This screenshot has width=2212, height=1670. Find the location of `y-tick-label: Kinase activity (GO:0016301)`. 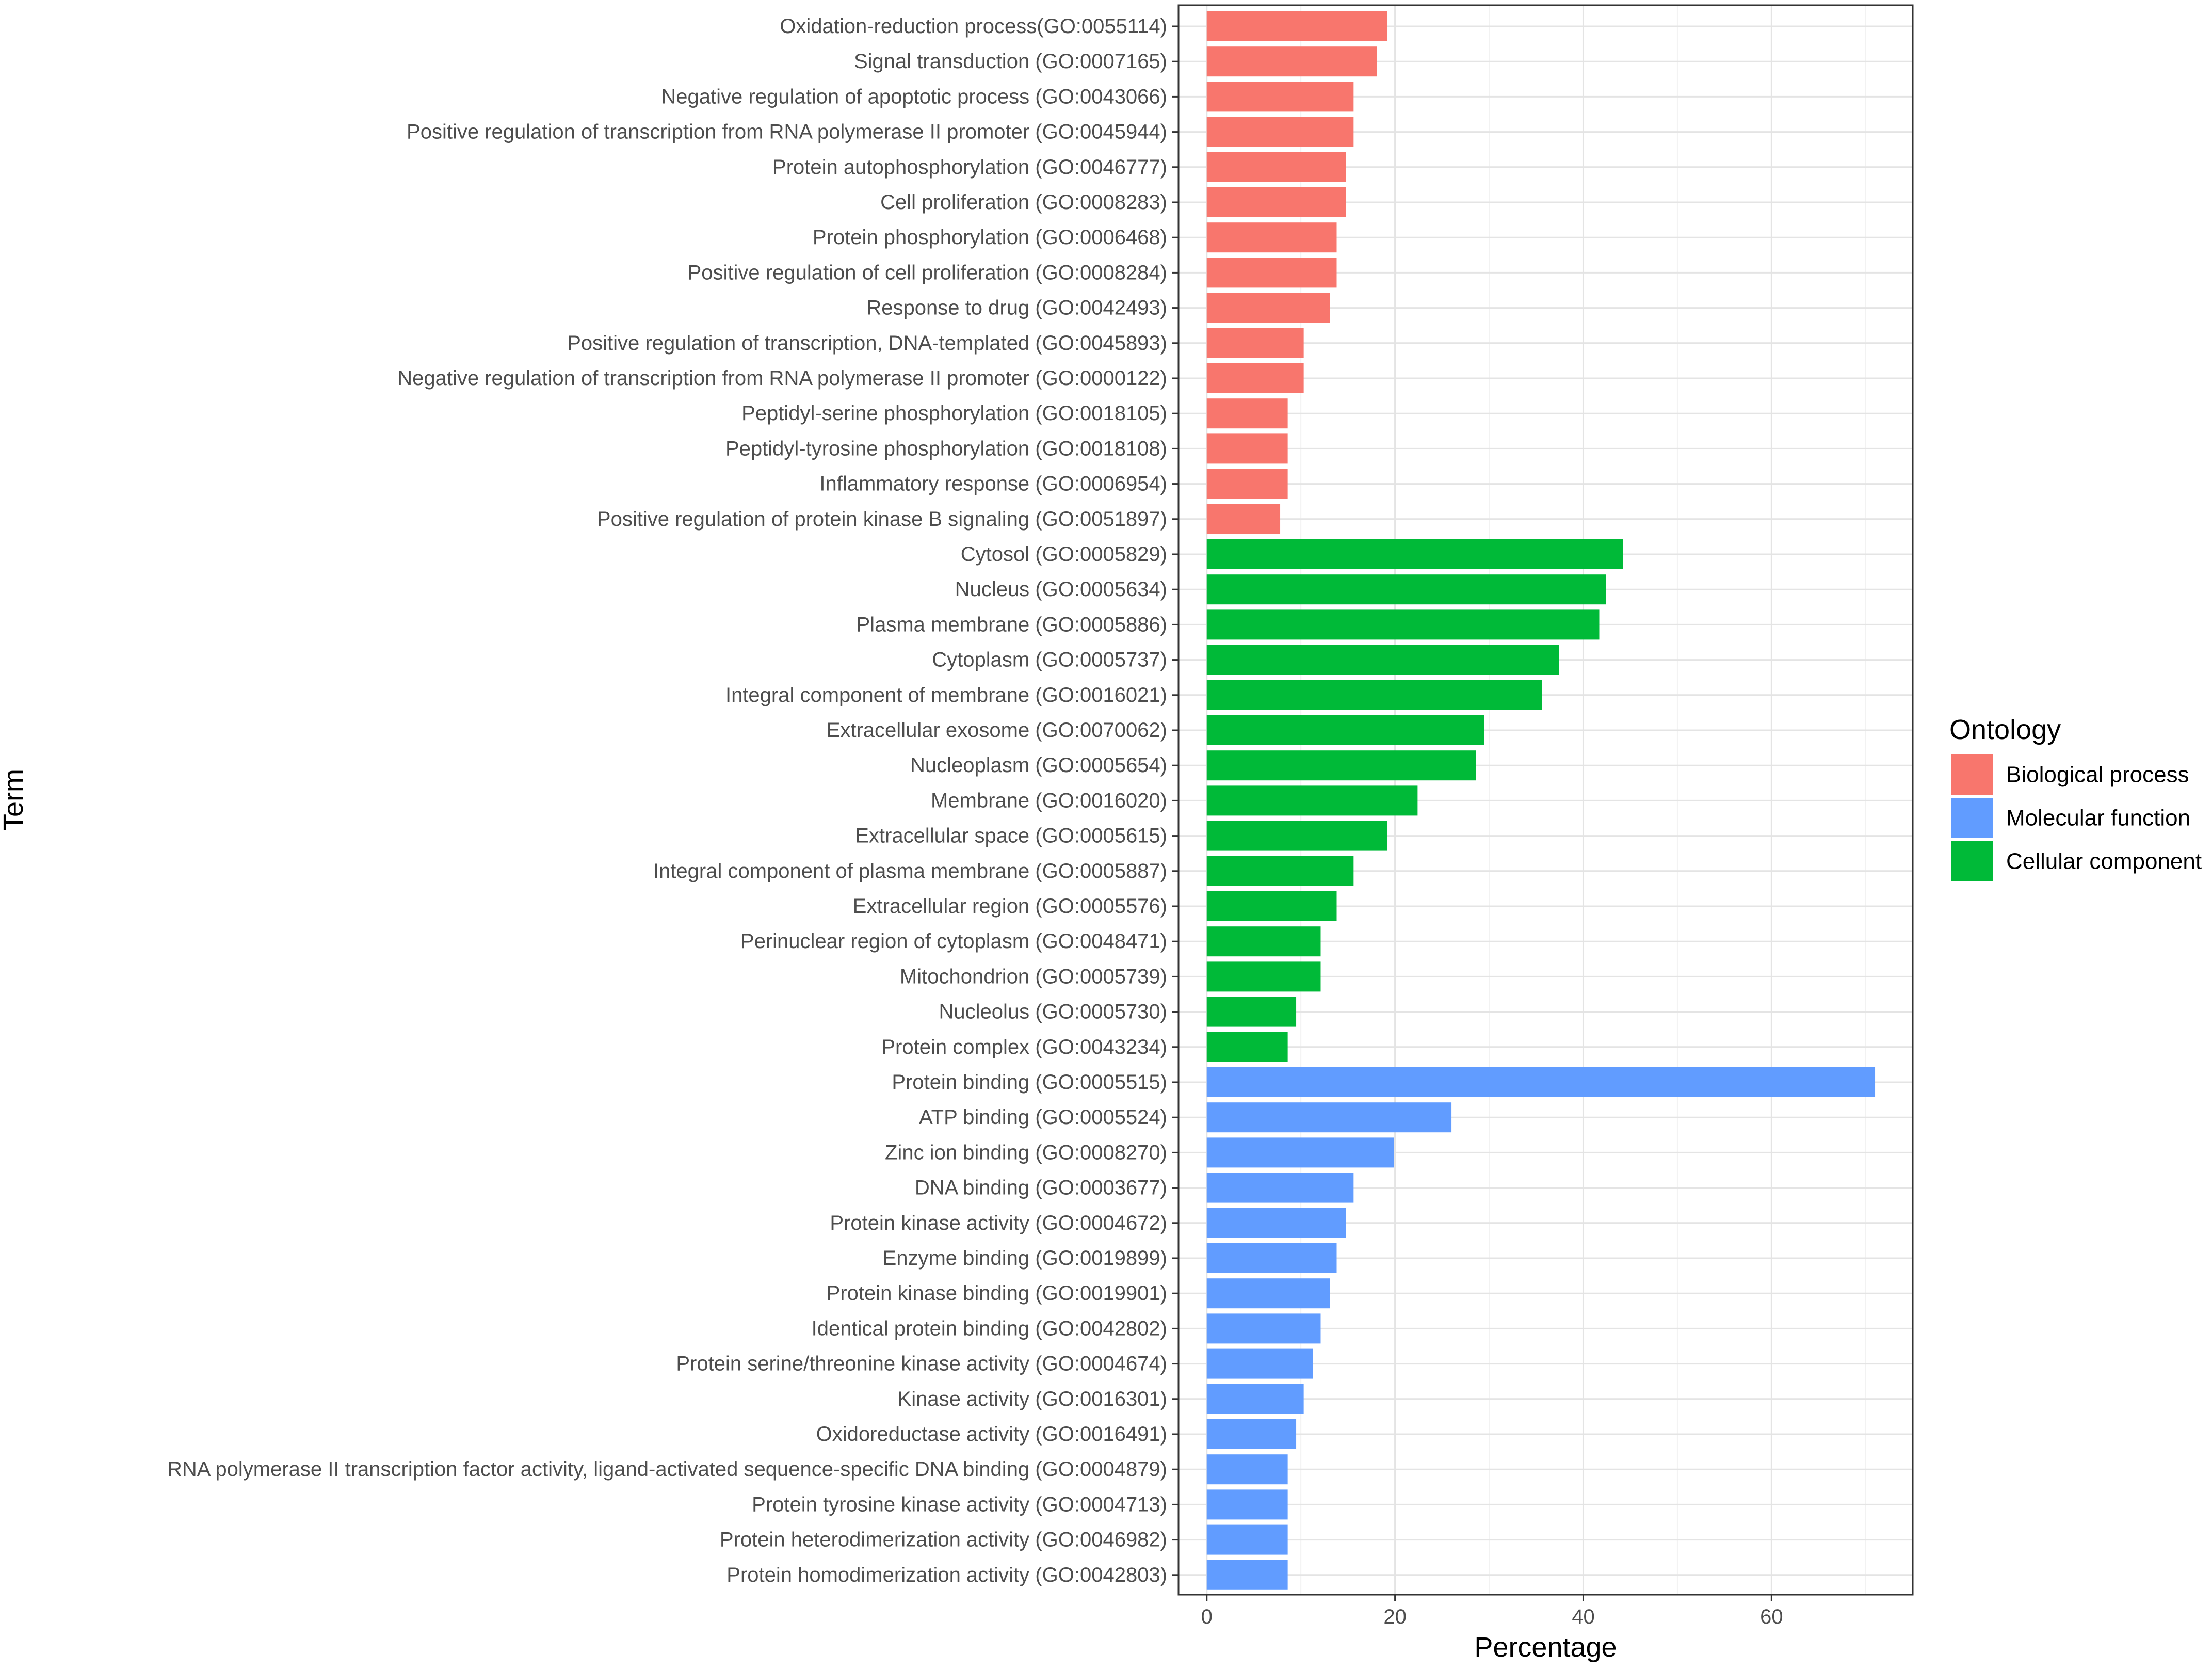

y-tick-label: Kinase activity (GO:0016301) is located at coordinates (1033, 1399).